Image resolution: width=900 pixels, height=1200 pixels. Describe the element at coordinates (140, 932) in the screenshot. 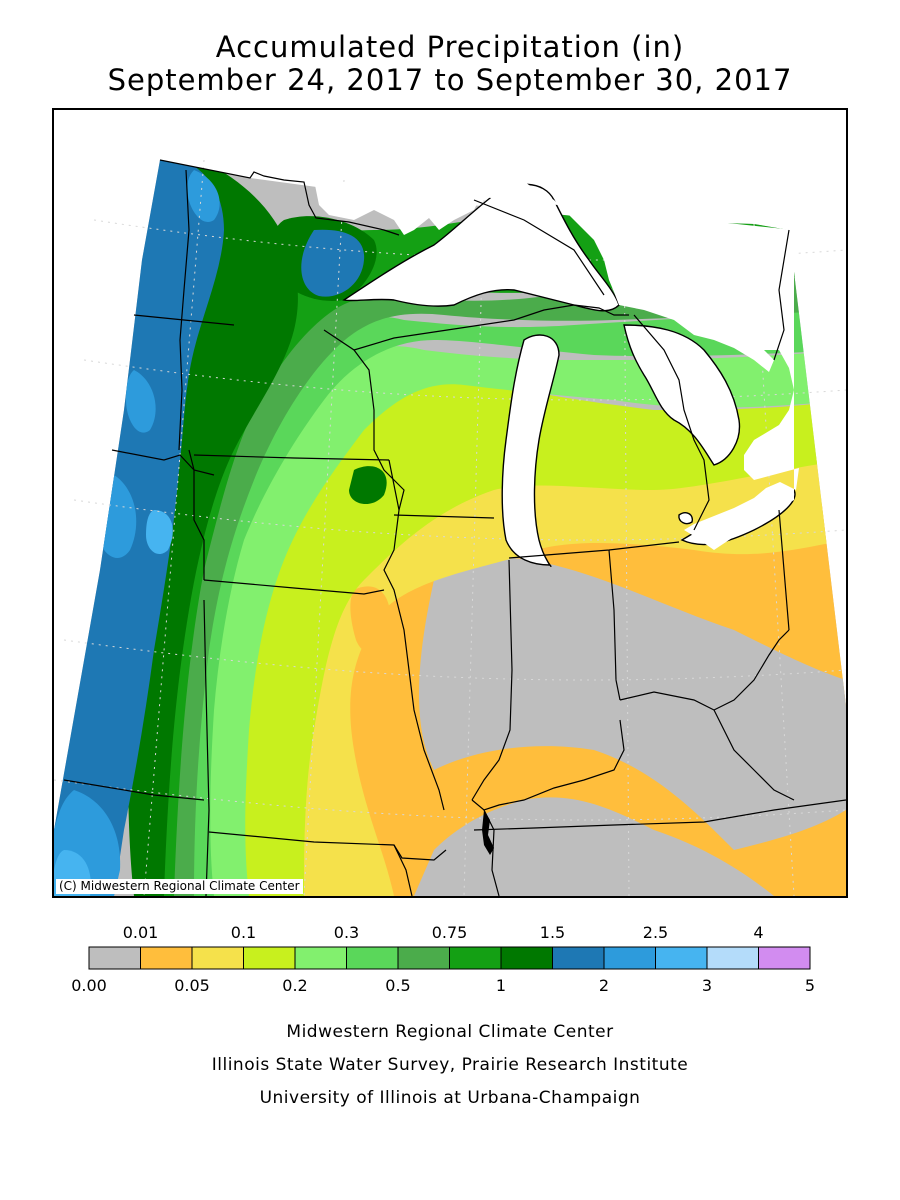

I see `legend-top-label: 0.01` at that location.